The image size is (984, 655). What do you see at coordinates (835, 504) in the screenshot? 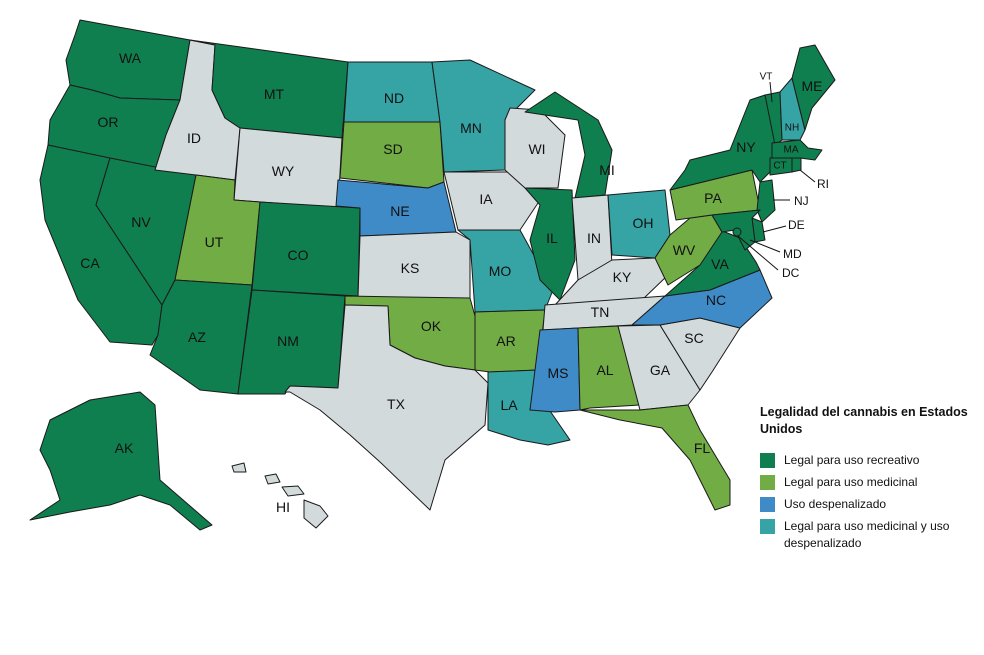
I see `legend-label-decriminalized: Uso despenalizado` at bounding box center [835, 504].